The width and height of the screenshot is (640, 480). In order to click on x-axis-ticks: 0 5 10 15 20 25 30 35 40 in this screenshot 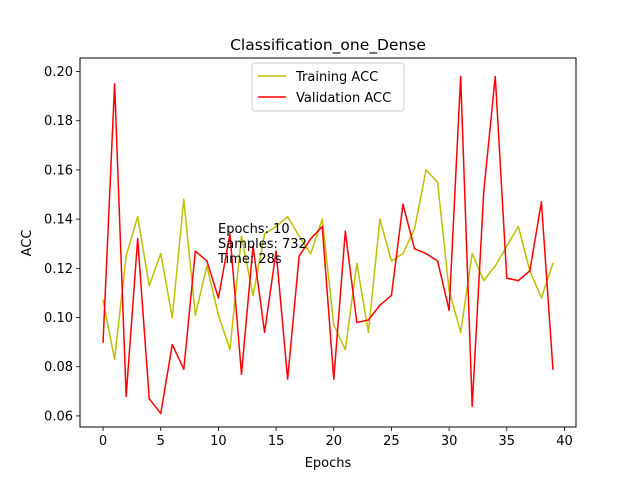, I will do `click(336, 438)`.